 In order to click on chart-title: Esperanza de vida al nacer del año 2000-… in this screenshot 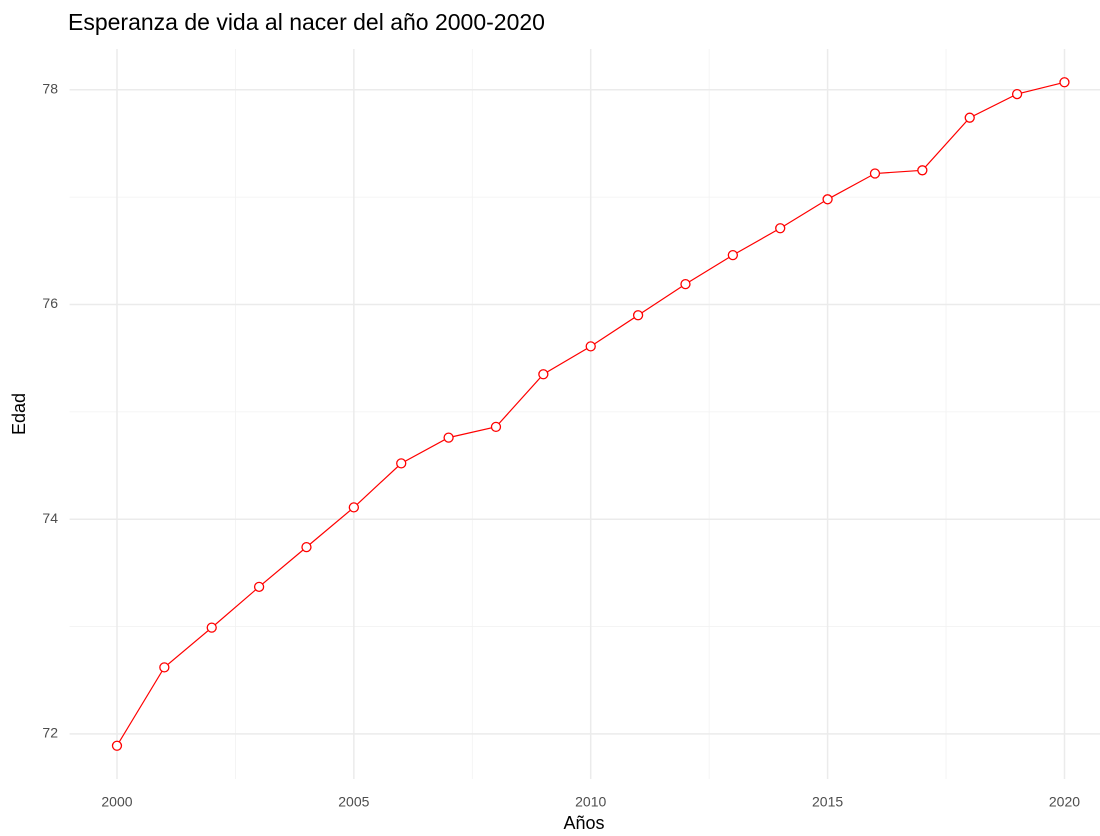, I will do `click(306, 22)`.